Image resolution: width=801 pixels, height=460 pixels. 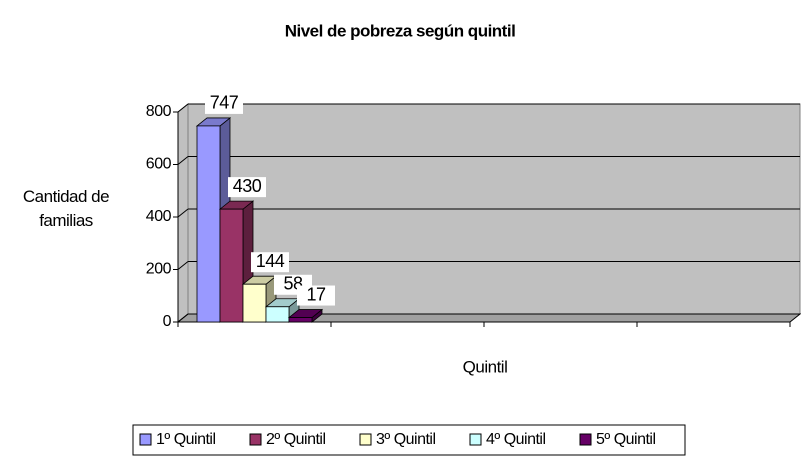 What do you see at coordinates (66, 208) in the screenshot?
I see `y-axis-label: Cantidad de familias` at bounding box center [66, 208].